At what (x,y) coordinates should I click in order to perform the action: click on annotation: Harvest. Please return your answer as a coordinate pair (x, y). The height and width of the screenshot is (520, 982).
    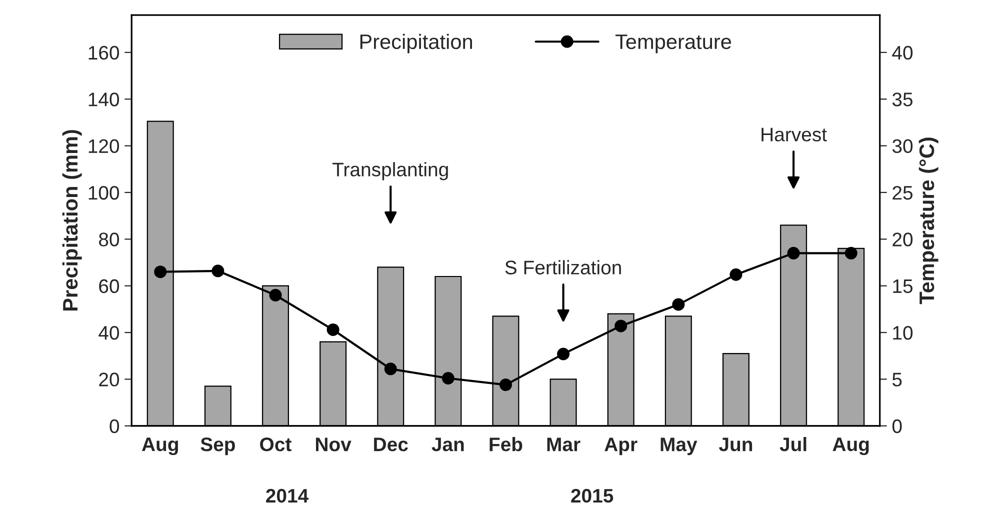
    Looking at the image, I should click on (794, 135).